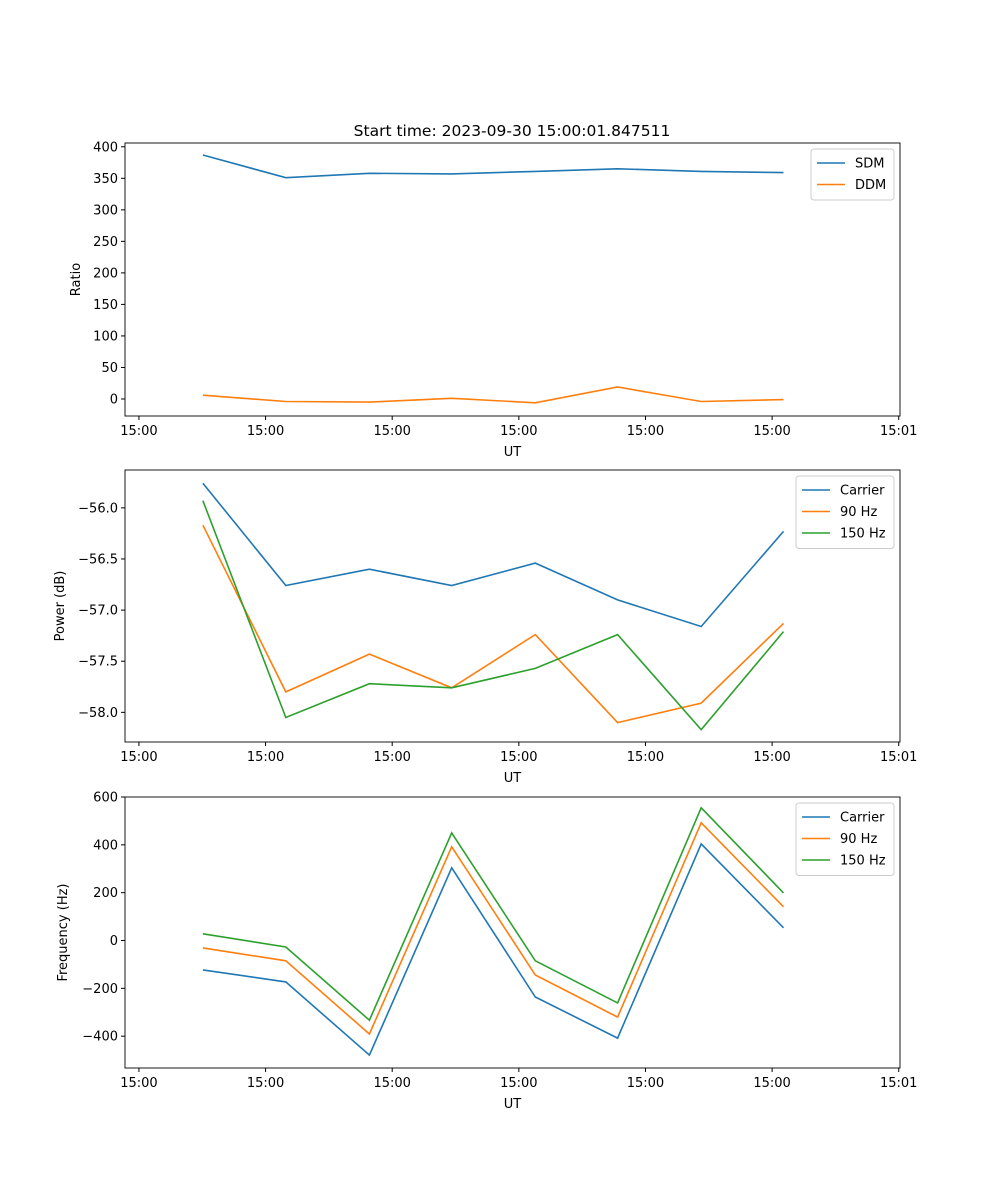 This screenshot has height=1200, width=1000. What do you see at coordinates (76, 279) in the screenshot?
I see `y-axis-label: Ratio` at bounding box center [76, 279].